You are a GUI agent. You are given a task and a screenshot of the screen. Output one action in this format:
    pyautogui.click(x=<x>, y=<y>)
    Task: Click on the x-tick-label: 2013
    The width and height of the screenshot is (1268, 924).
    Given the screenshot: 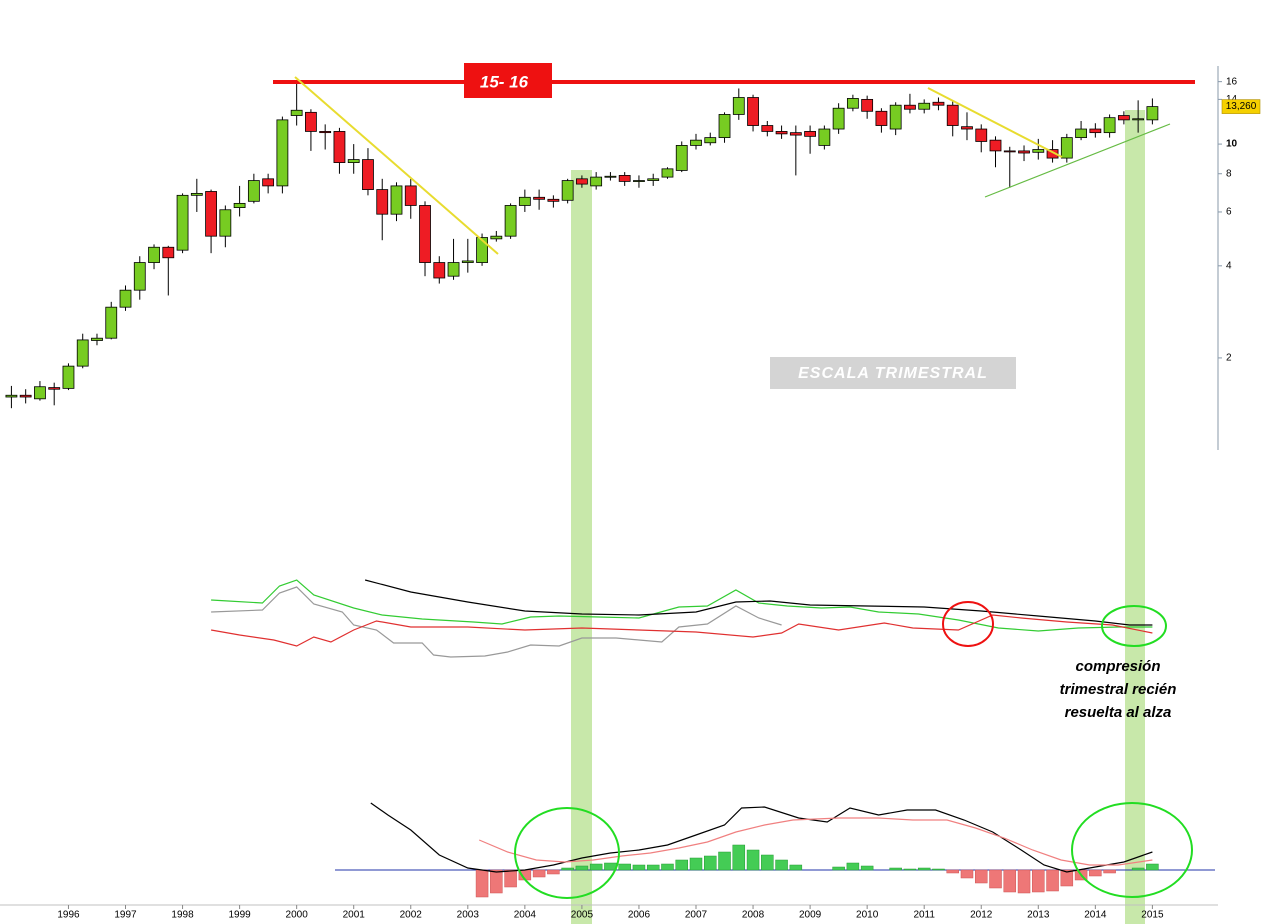 What is the action you would take?
    pyautogui.click(x=1038, y=915)
    